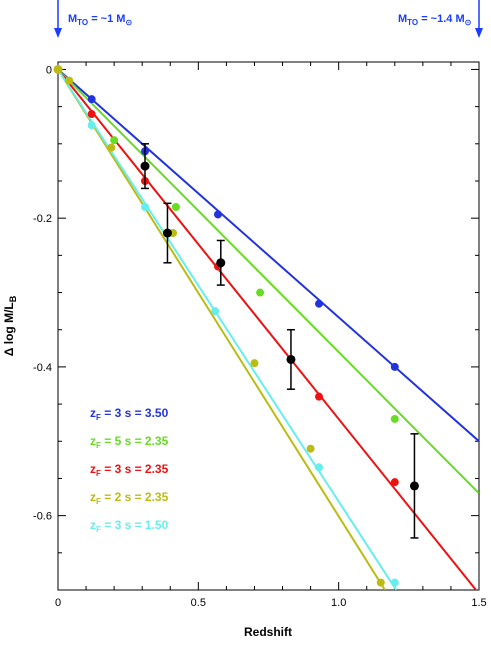 The image size is (491, 654). I want to click on turnoff-mass-annotation-right: MTO = ~1.4 M⊙, so click(440, 19).